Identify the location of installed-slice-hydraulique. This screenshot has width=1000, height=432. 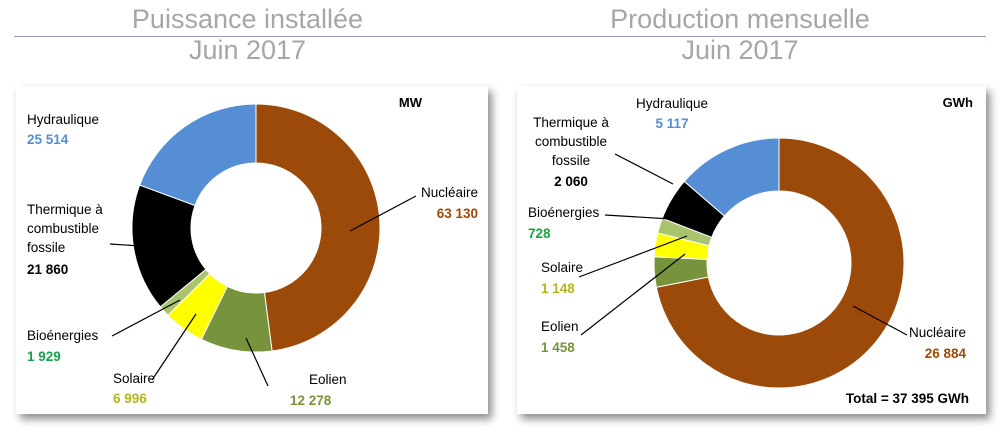
(198, 155).